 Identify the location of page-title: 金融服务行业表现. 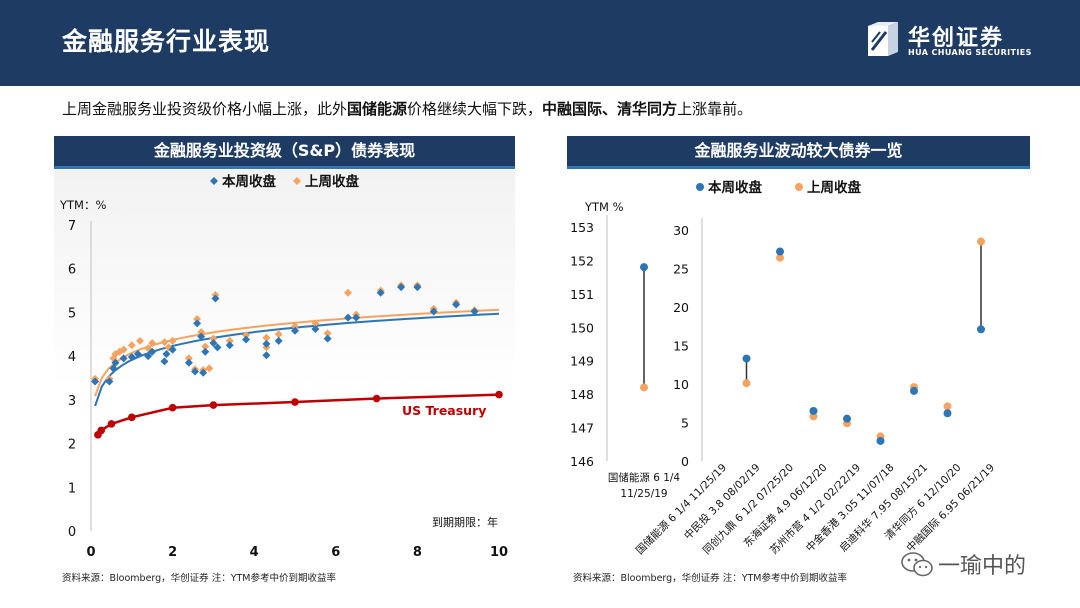
(166, 41).